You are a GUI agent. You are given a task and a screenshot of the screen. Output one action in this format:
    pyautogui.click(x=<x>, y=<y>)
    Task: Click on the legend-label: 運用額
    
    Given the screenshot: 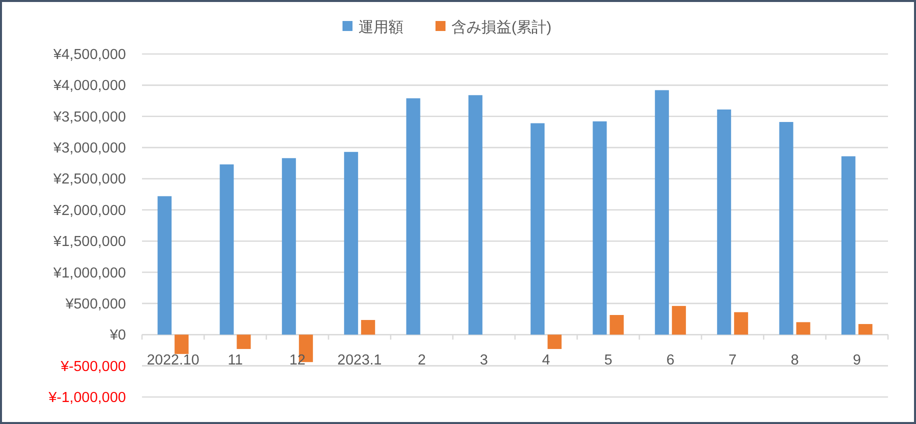 What is the action you would take?
    pyautogui.click(x=381, y=27)
    